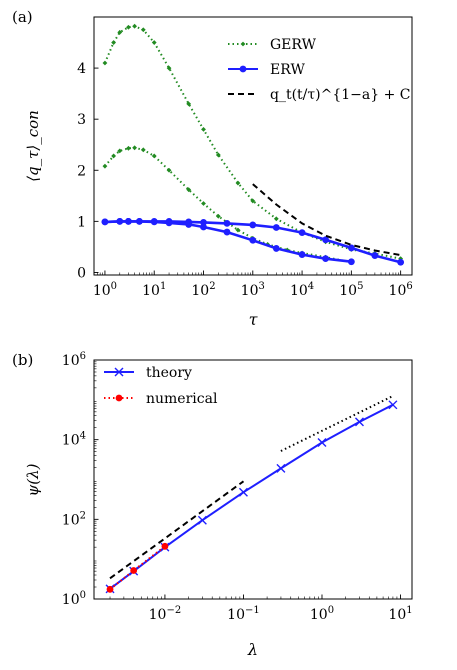  I want to click on y-axis-label: ψ(λ), so click(33, 479).